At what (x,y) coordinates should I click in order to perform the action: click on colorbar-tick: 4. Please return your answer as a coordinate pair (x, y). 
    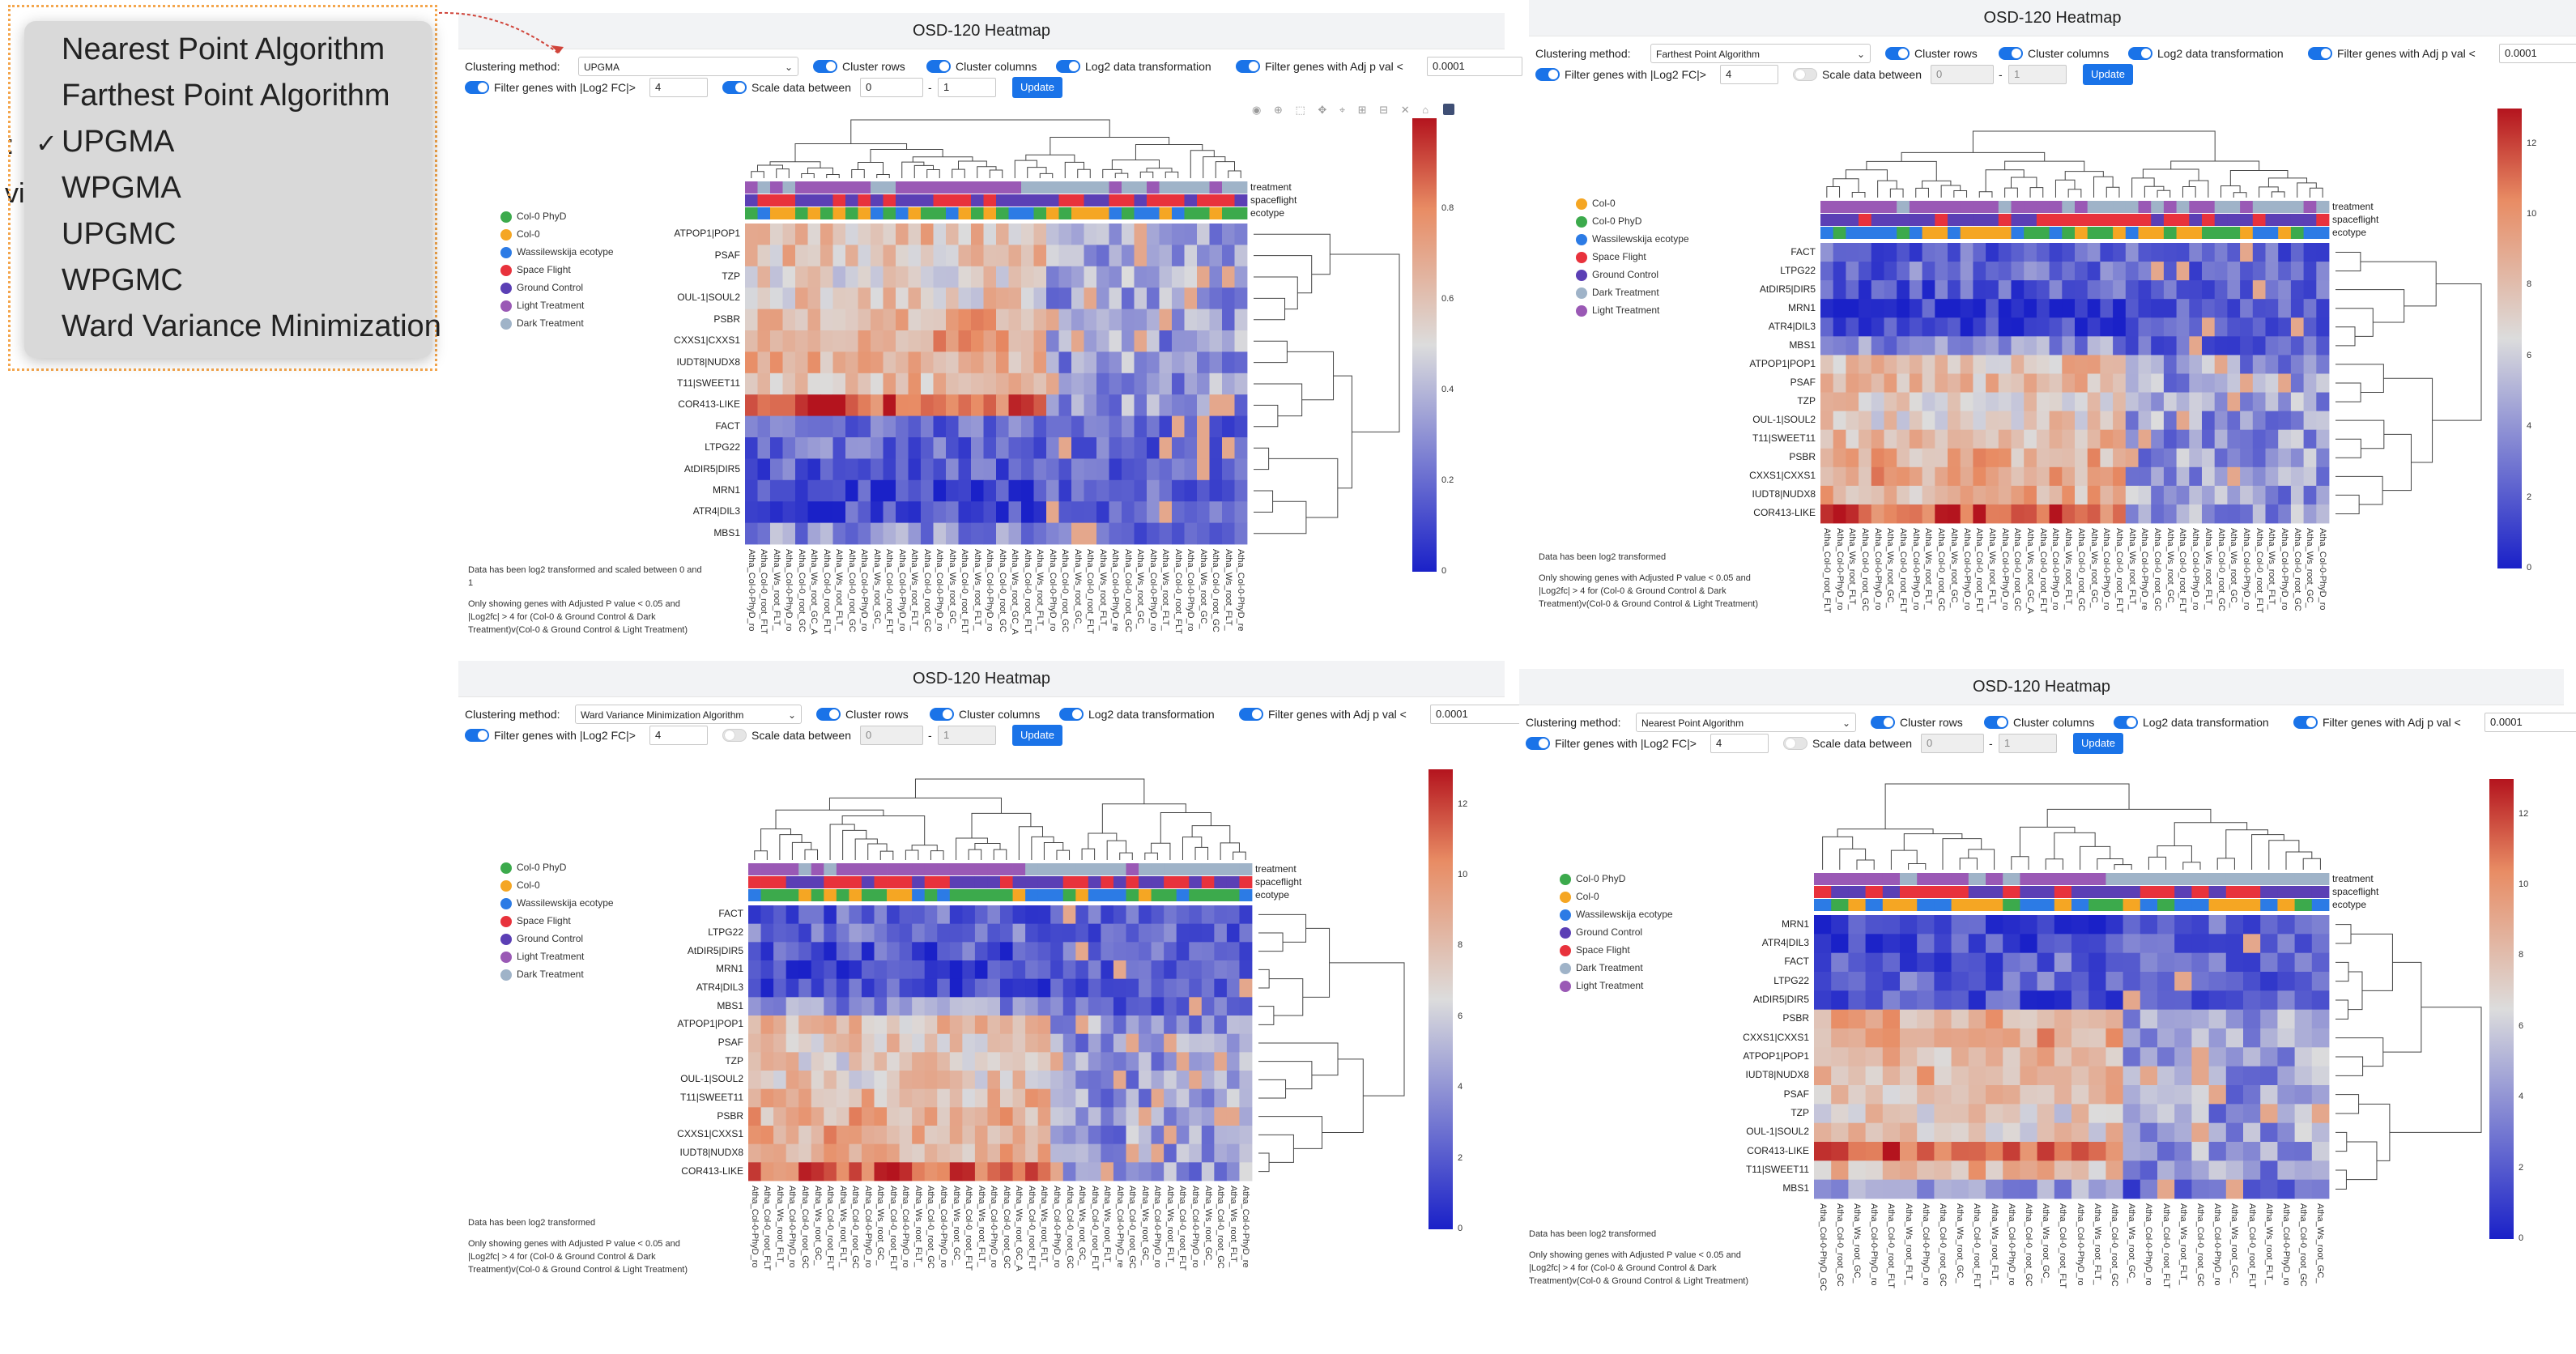
    Looking at the image, I should click on (2529, 426).